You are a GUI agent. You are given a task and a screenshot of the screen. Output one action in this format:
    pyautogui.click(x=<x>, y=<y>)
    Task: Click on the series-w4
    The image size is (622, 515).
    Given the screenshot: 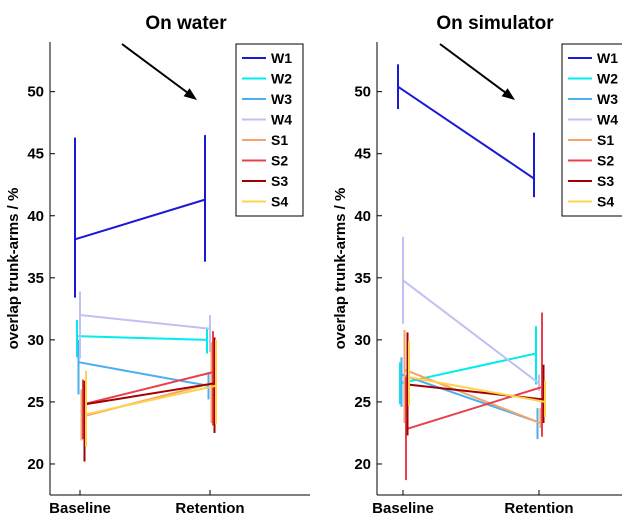 What is the action you would take?
    pyautogui.click(x=145, y=325)
    